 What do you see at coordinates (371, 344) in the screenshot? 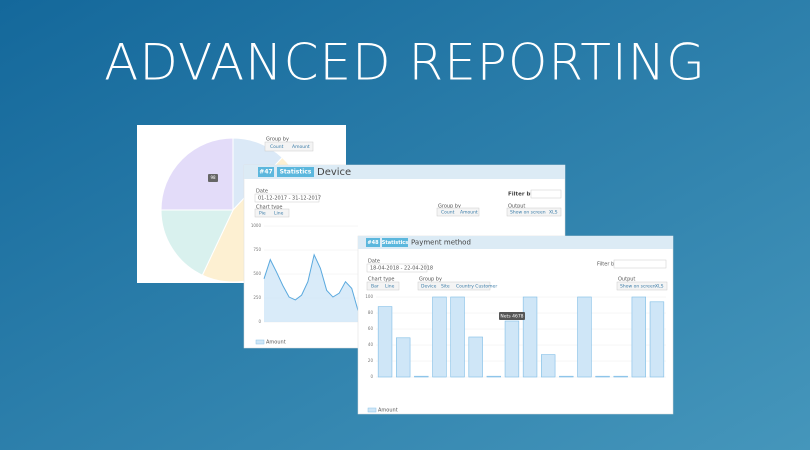
I see `y-tick-label: 40` at bounding box center [371, 344].